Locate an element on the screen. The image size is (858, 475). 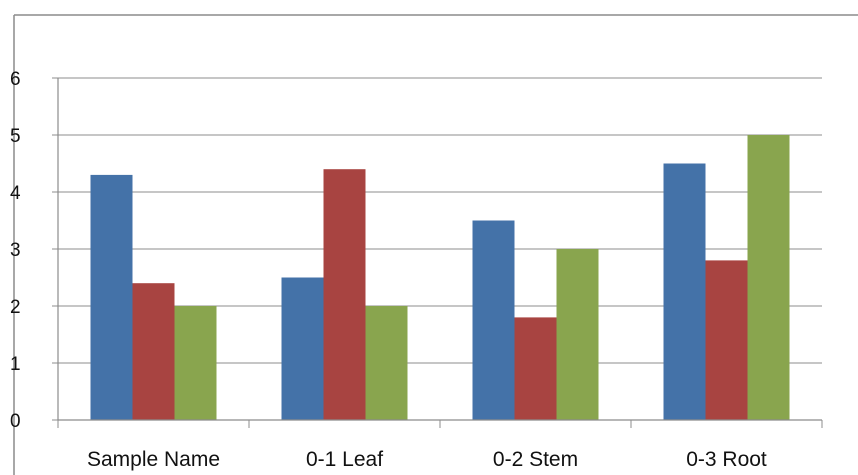
x-category-label: Sample Name is located at coordinates (153, 459).